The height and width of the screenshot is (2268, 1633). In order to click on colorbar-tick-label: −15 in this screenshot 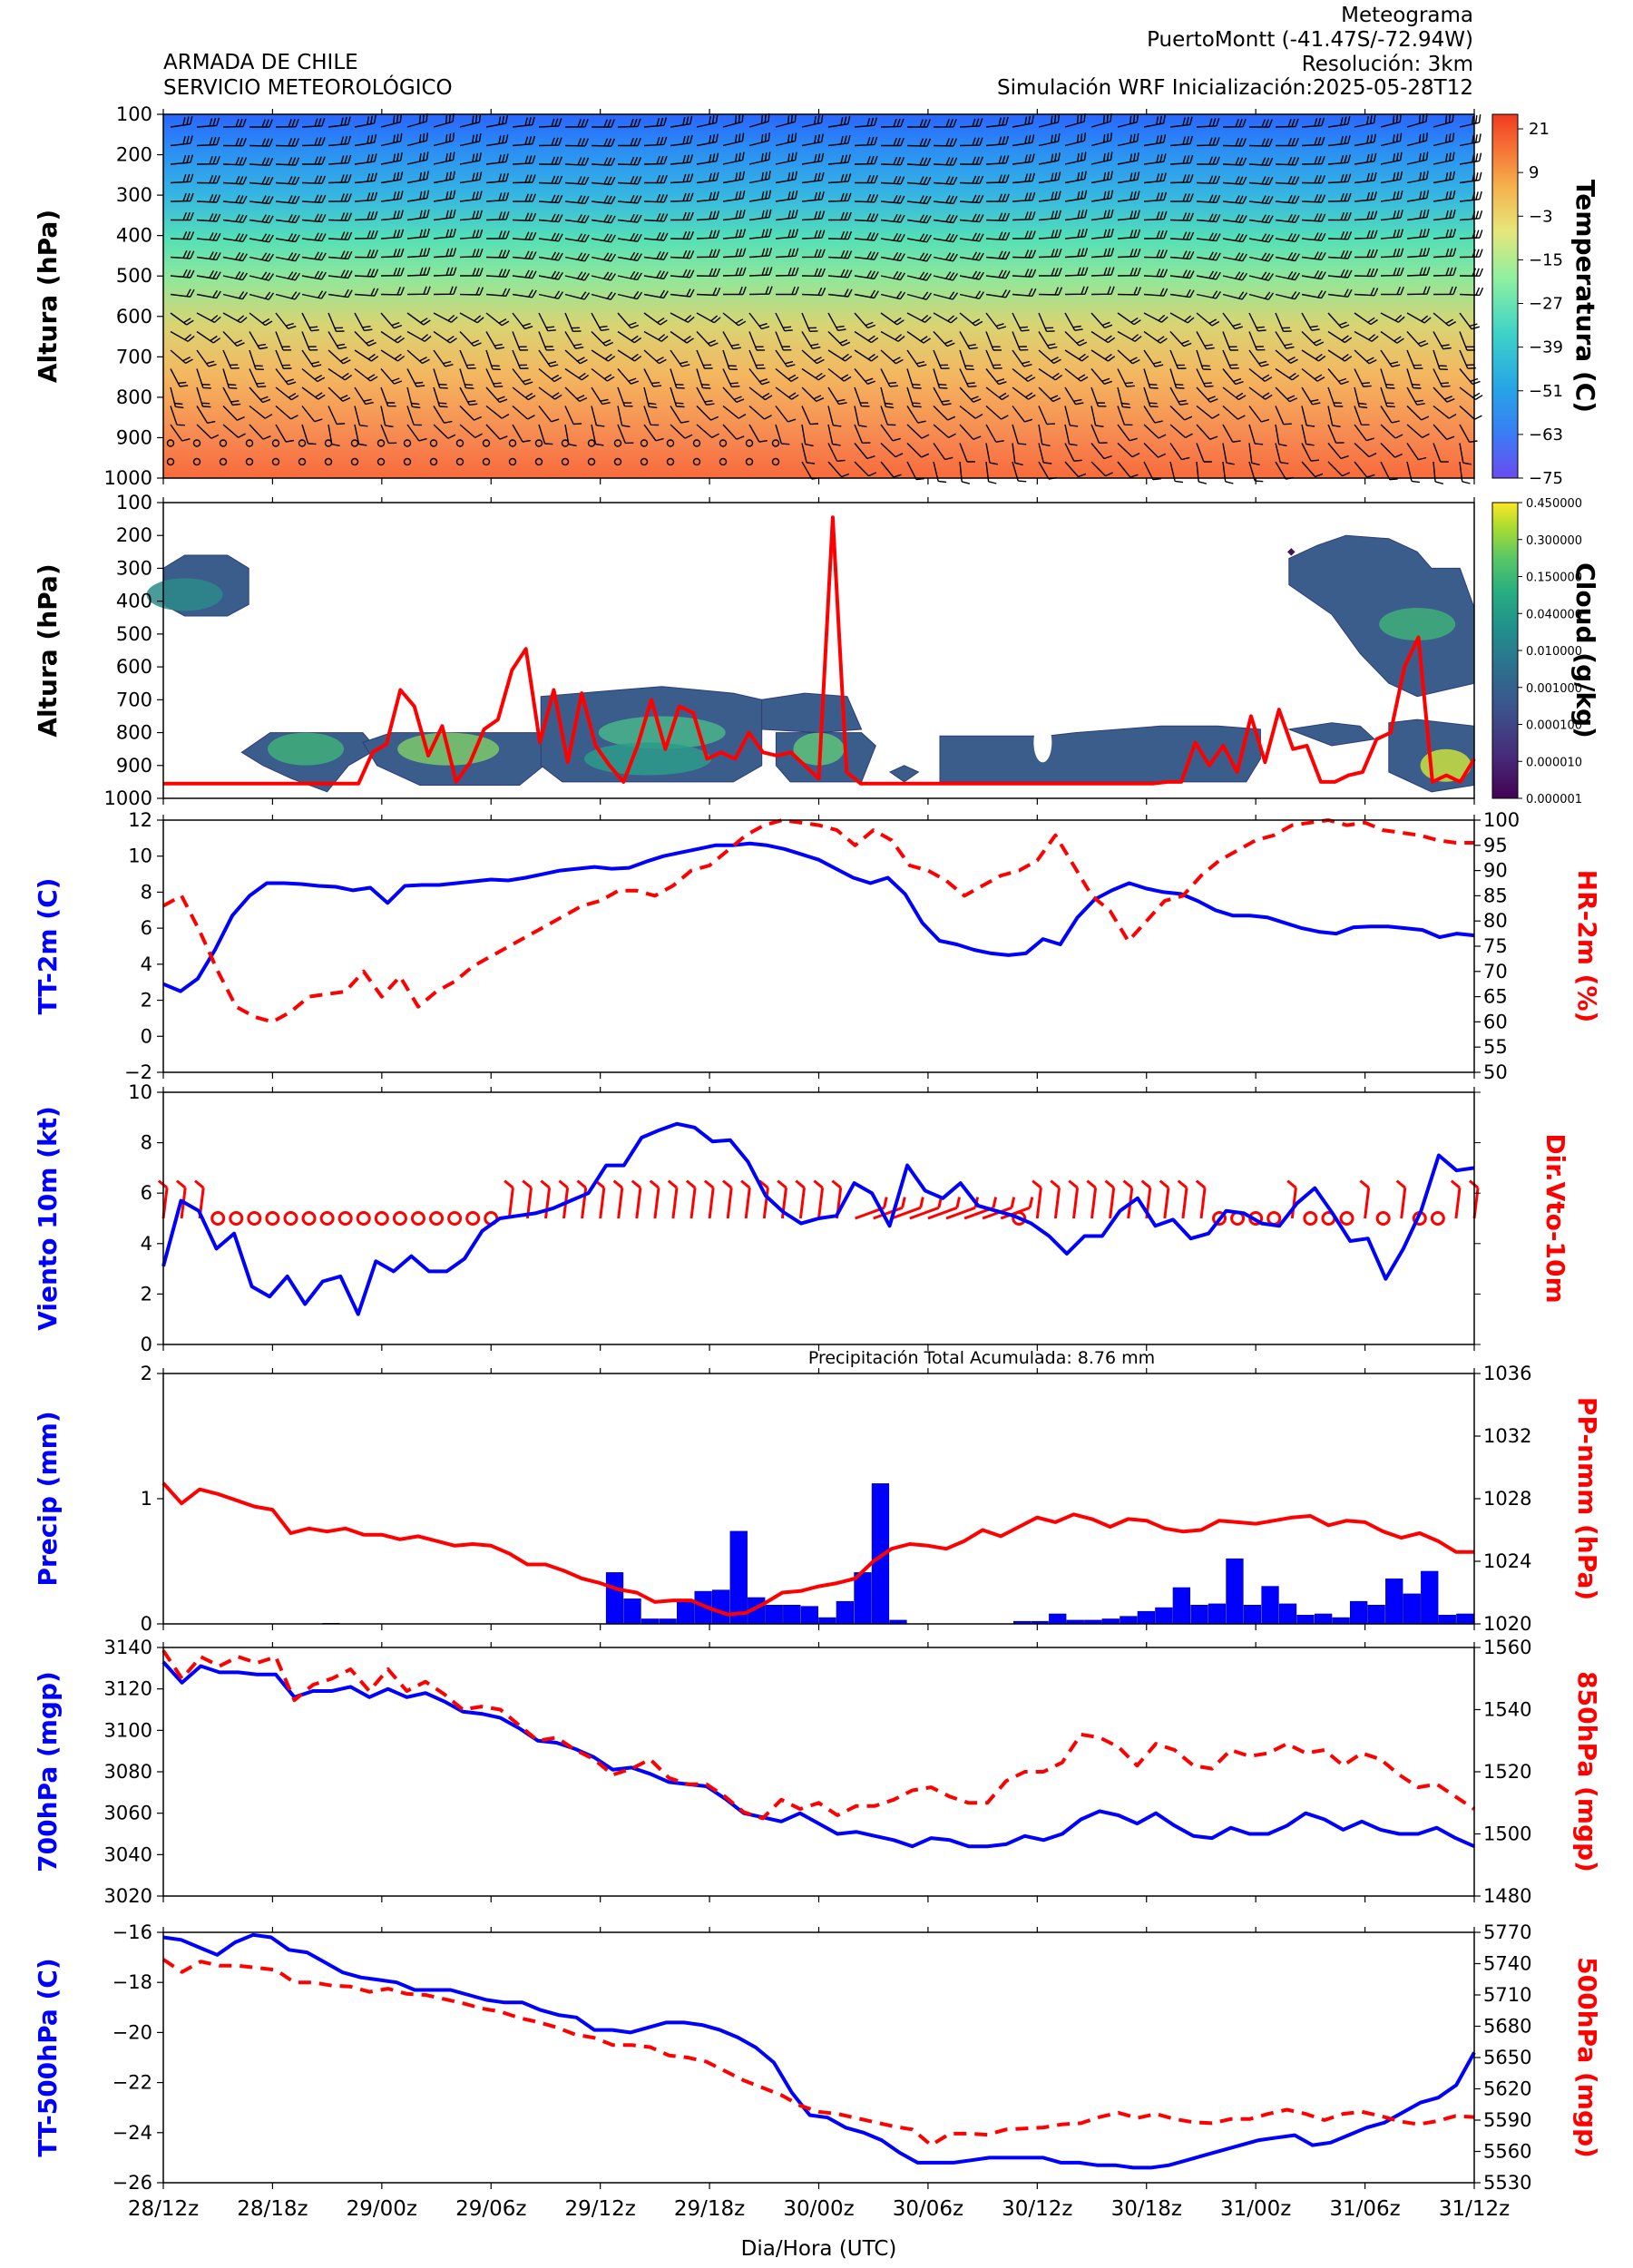, I will do `click(1546, 259)`.